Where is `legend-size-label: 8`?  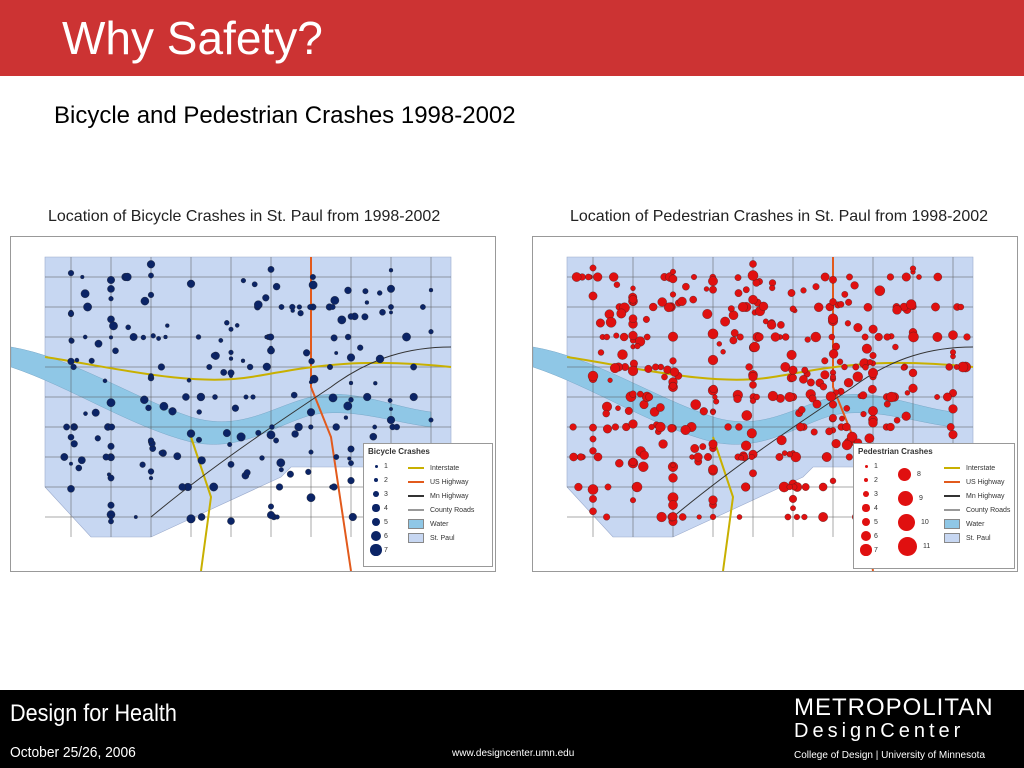
legend-size-label: 8 is located at coordinates (919, 474).